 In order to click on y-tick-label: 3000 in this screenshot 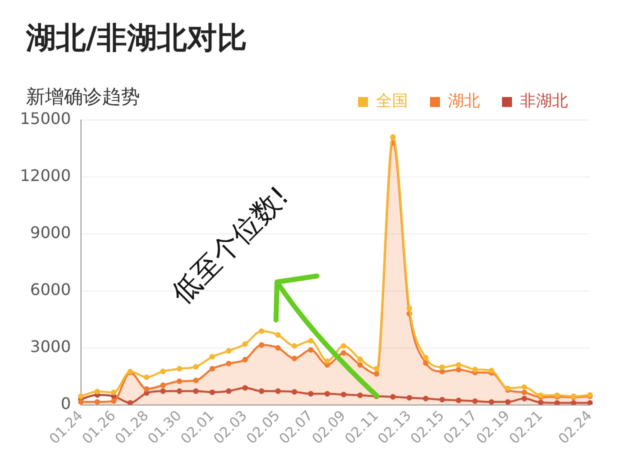, I will do `click(50, 346)`.